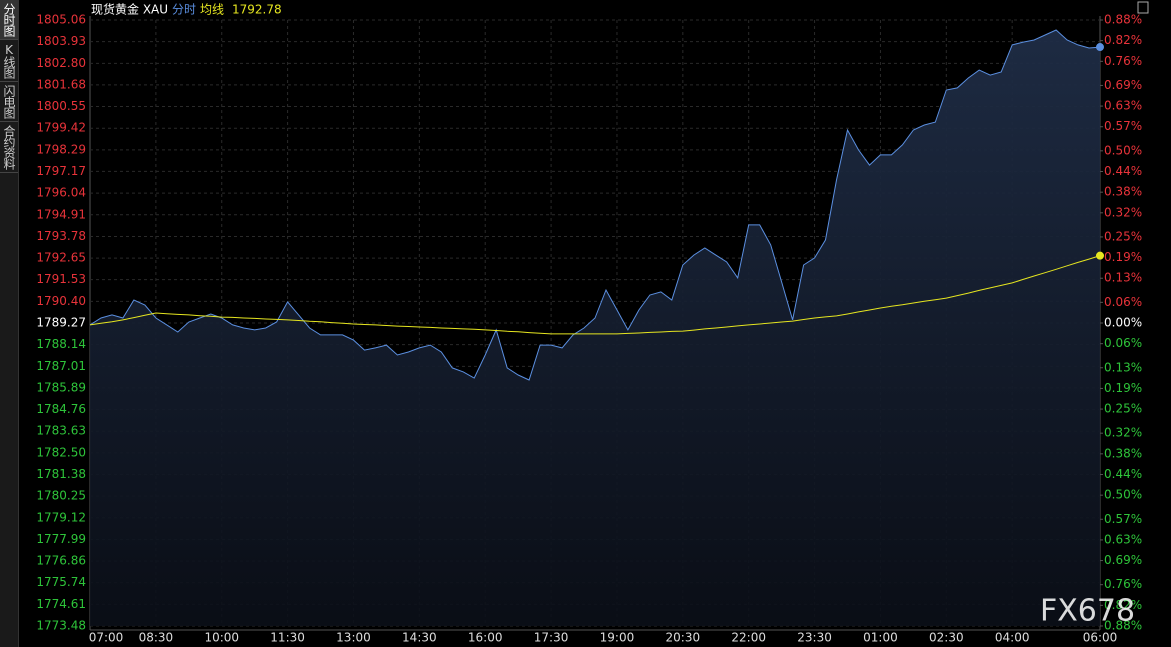  What do you see at coordinates (106, 638) in the screenshot?
I see `x-tick-label: 07:00` at bounding box center [106, 638].